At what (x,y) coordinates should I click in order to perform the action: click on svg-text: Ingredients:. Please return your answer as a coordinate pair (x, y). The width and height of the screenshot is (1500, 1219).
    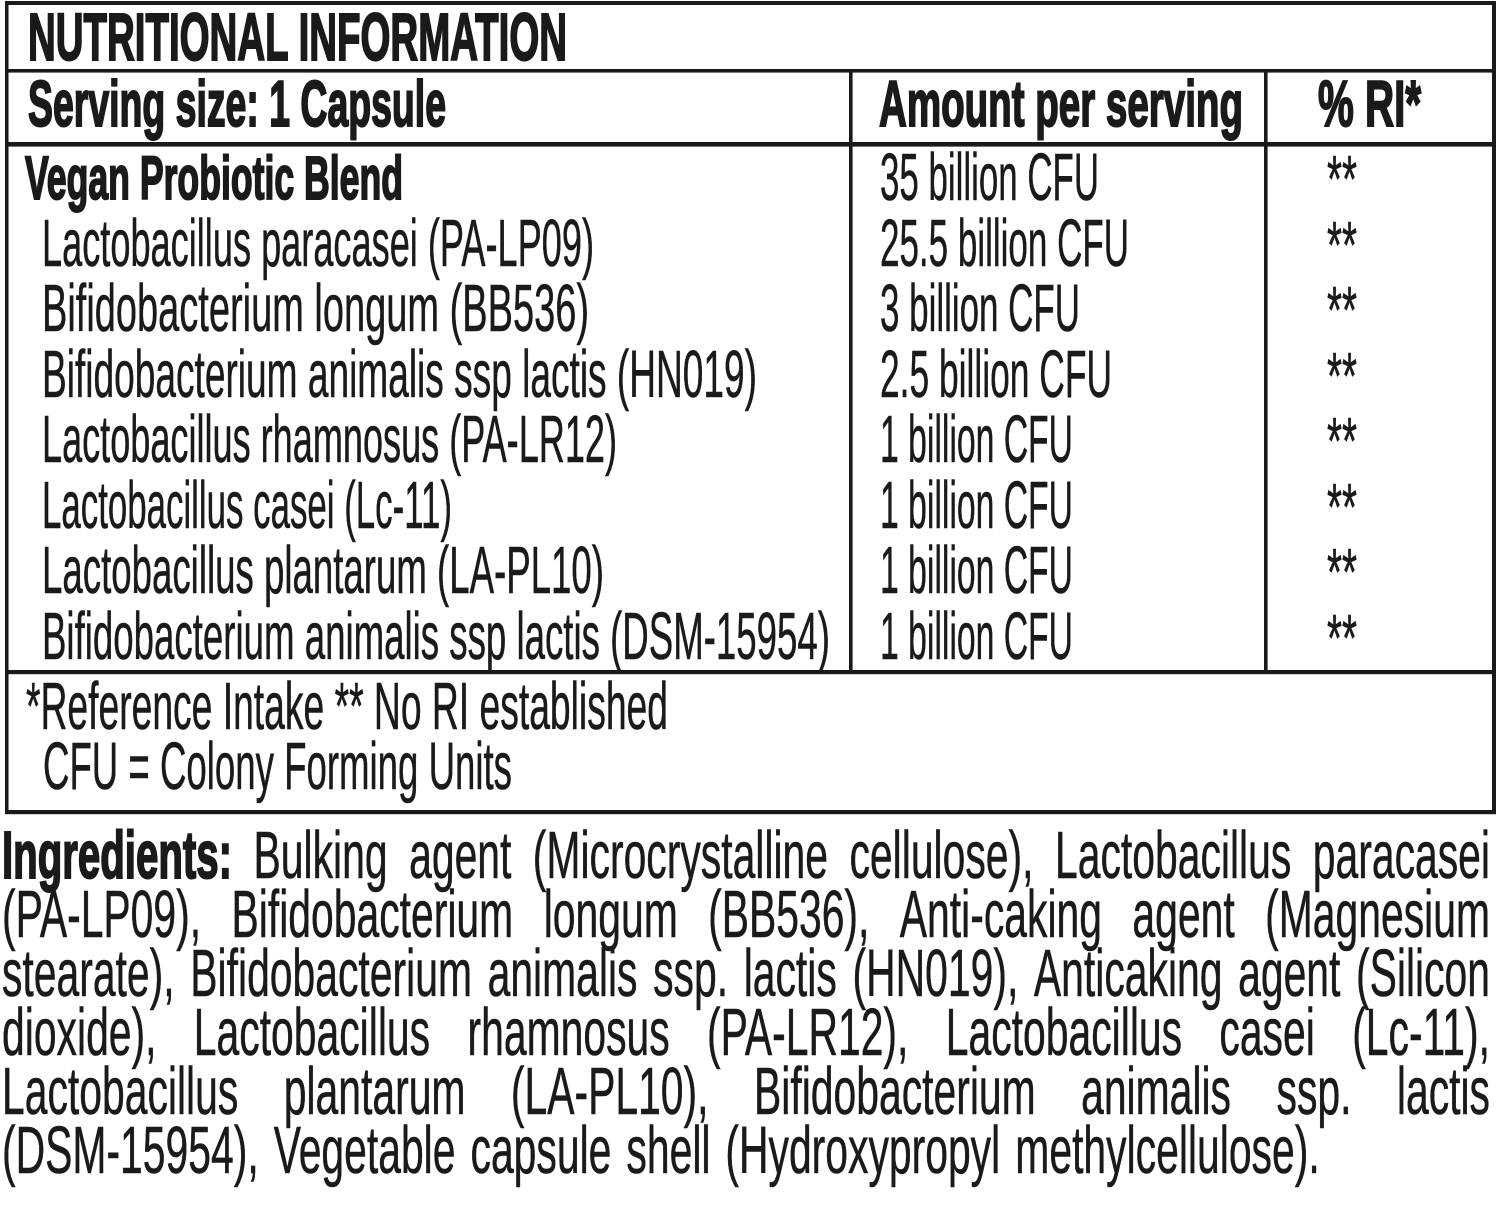
    Looking at the image, I should click on (117, 855).